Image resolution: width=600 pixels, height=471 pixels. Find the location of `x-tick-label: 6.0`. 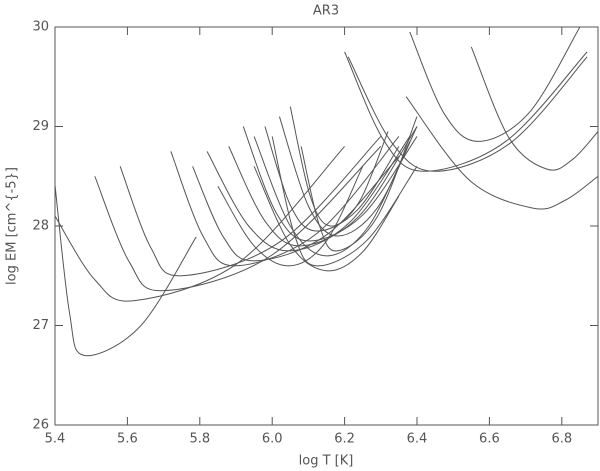

x-tick-label: 6.0 is located at coordinates (272, 439).